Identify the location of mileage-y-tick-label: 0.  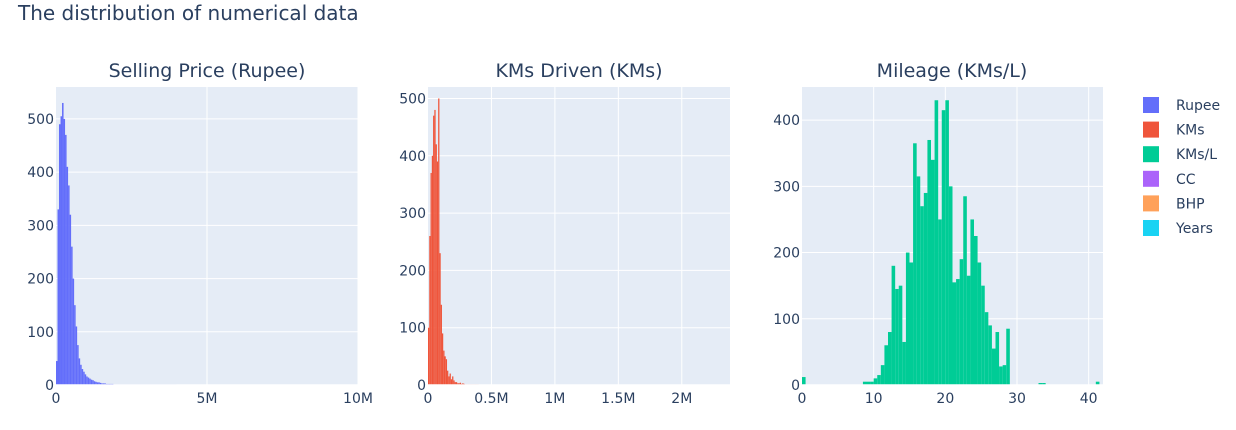
(795, 386).